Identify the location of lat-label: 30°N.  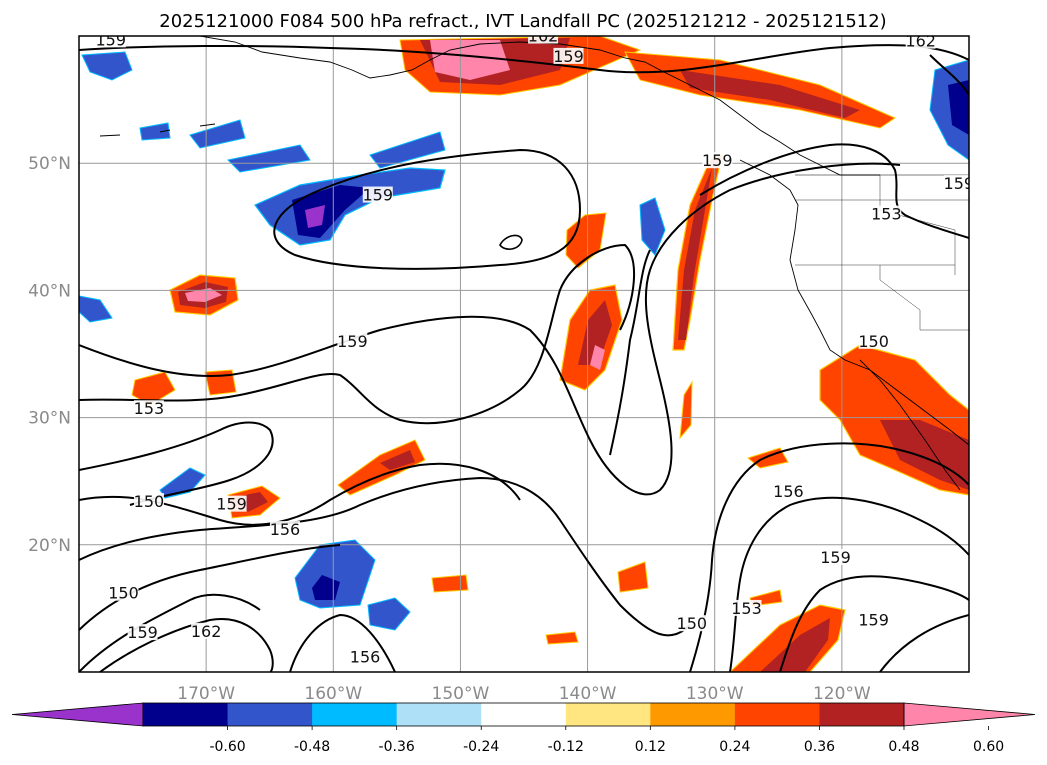
(49, 419).